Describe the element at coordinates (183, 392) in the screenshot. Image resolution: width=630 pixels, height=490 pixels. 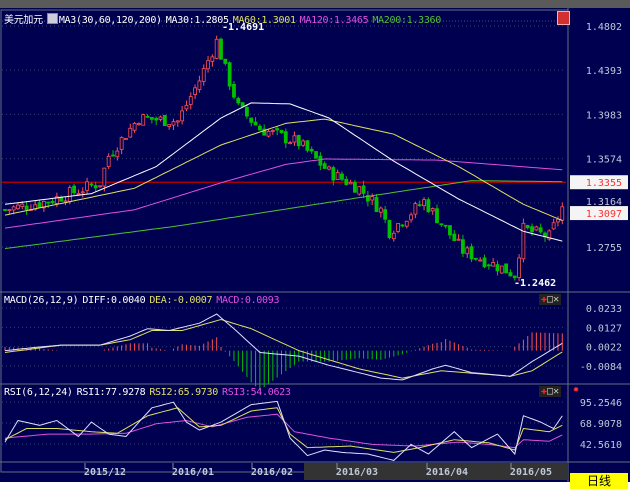
I see `rsi2-value: RSI2:65.9730` at that location.